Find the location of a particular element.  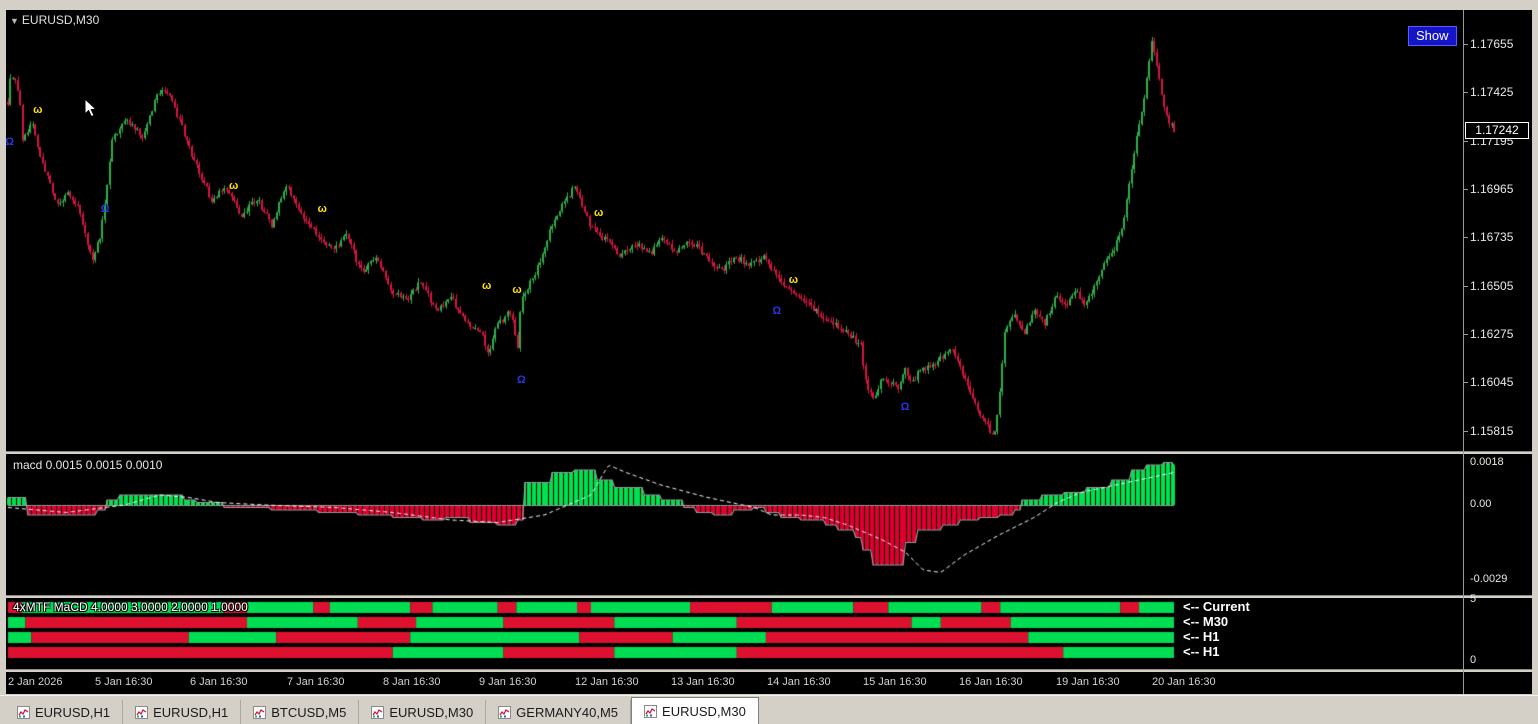

mtf-indicator-label: 4xMTF MaCD 4.0000 3.0000 2.0000 1.0000 is located at coordinates (130, 607).